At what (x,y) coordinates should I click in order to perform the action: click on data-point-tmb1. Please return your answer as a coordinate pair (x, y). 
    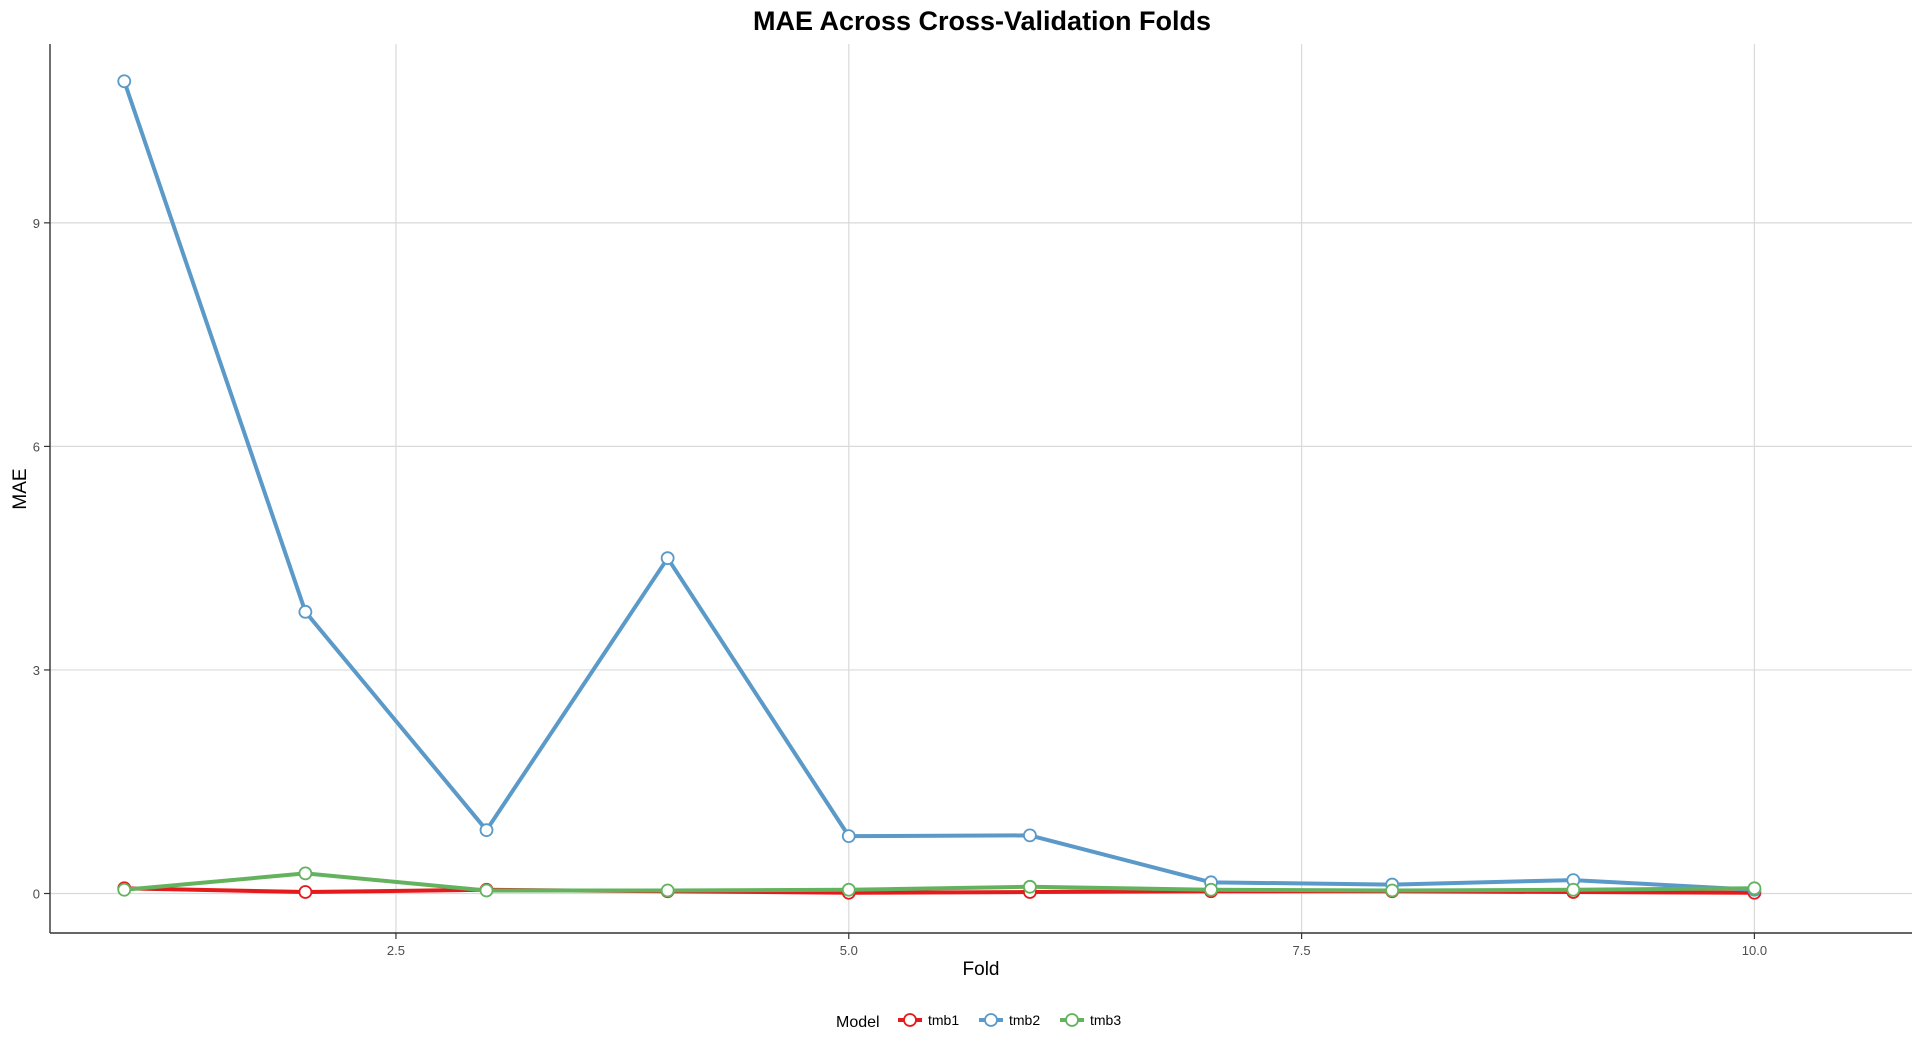
    Looking at the image, I should click on (305, 892).